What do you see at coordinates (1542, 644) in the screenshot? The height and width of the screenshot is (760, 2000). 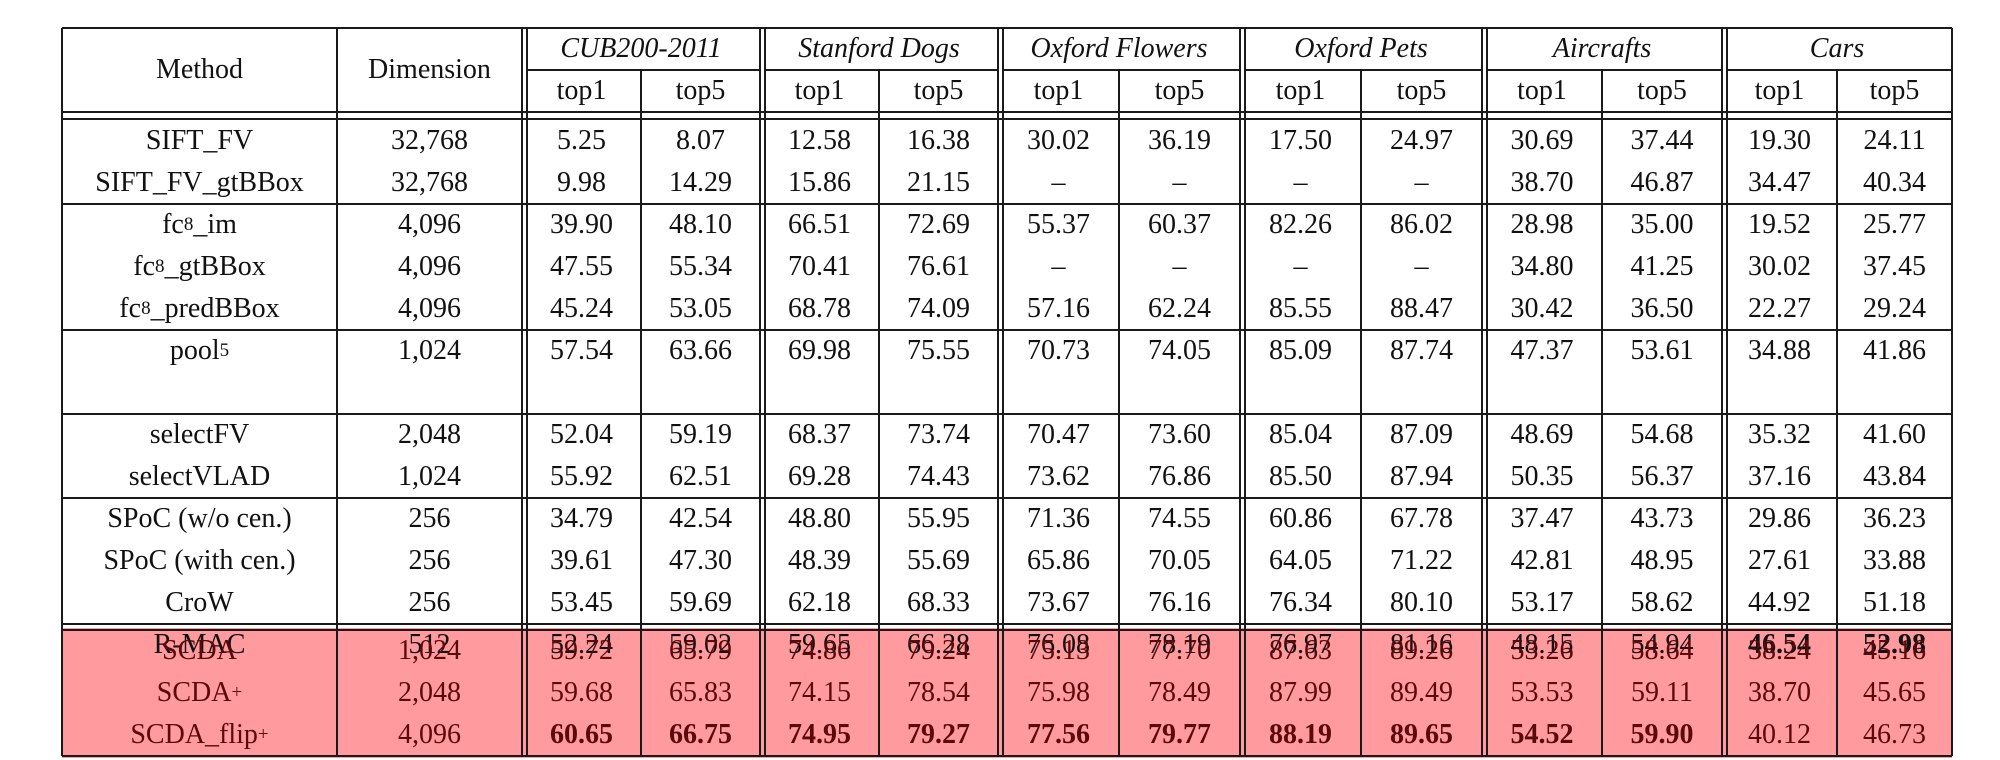 I see `score-value: 48.15` at bounding box center [1542, 644].